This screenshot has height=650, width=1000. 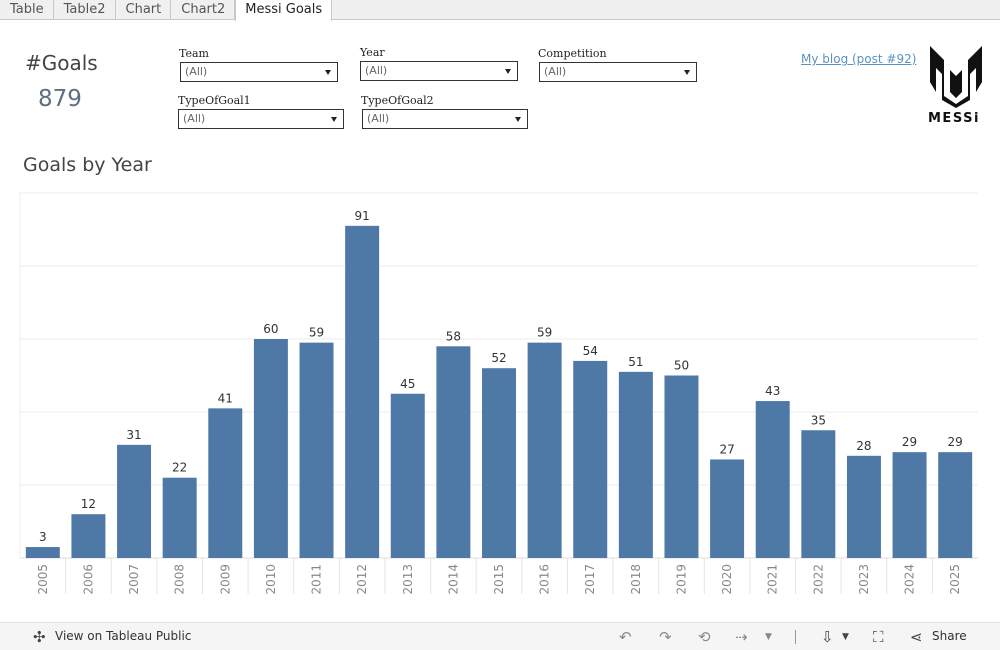 What do you see at coordinates (795, 637) in the screenshot?
I see `toolbar-divider` at bounding box center [795, 637].